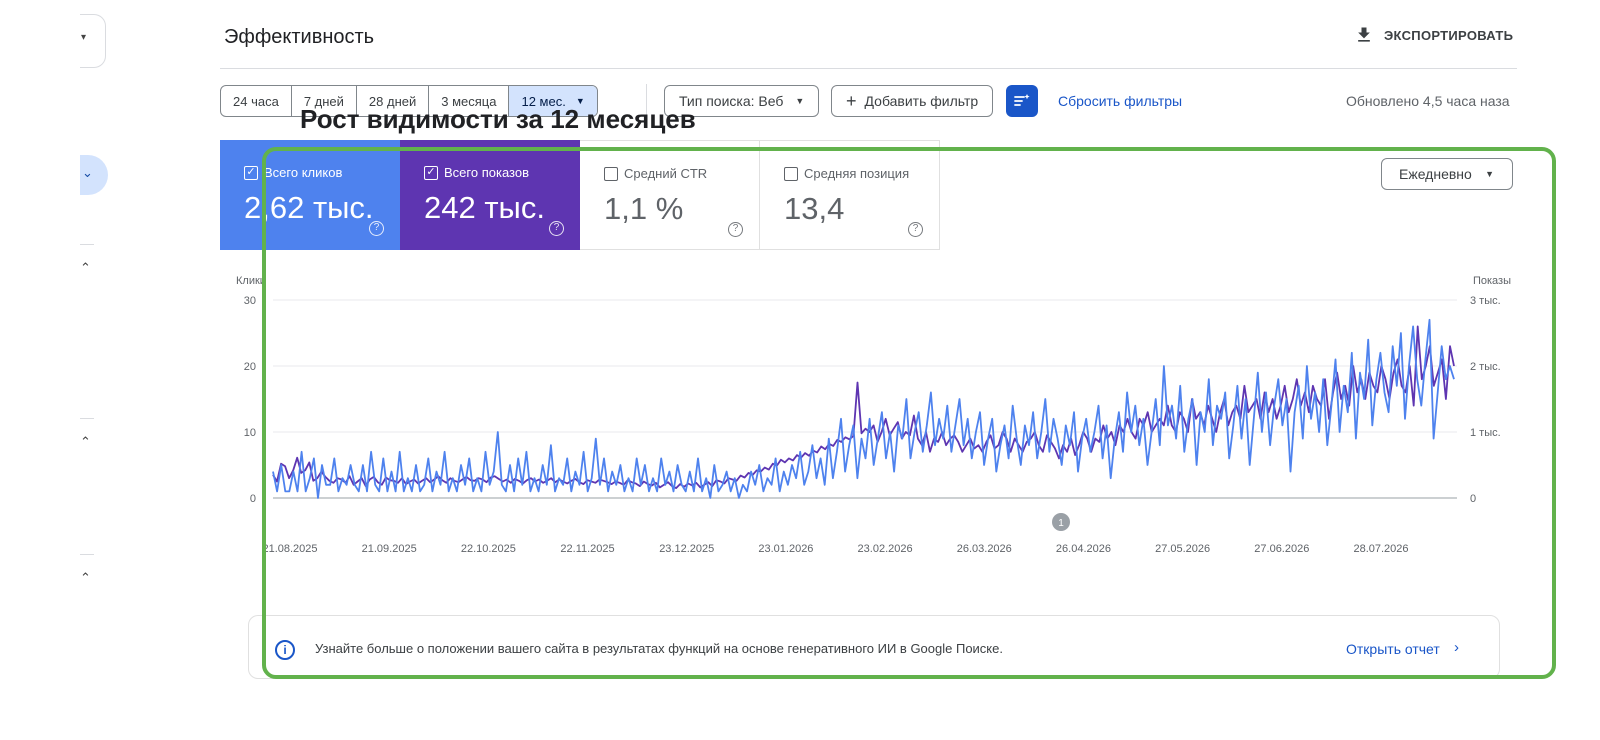 This screenshot has height=740, width=1600. I want to click on x-tick-label: 26.03.2026, so click(984, 549).